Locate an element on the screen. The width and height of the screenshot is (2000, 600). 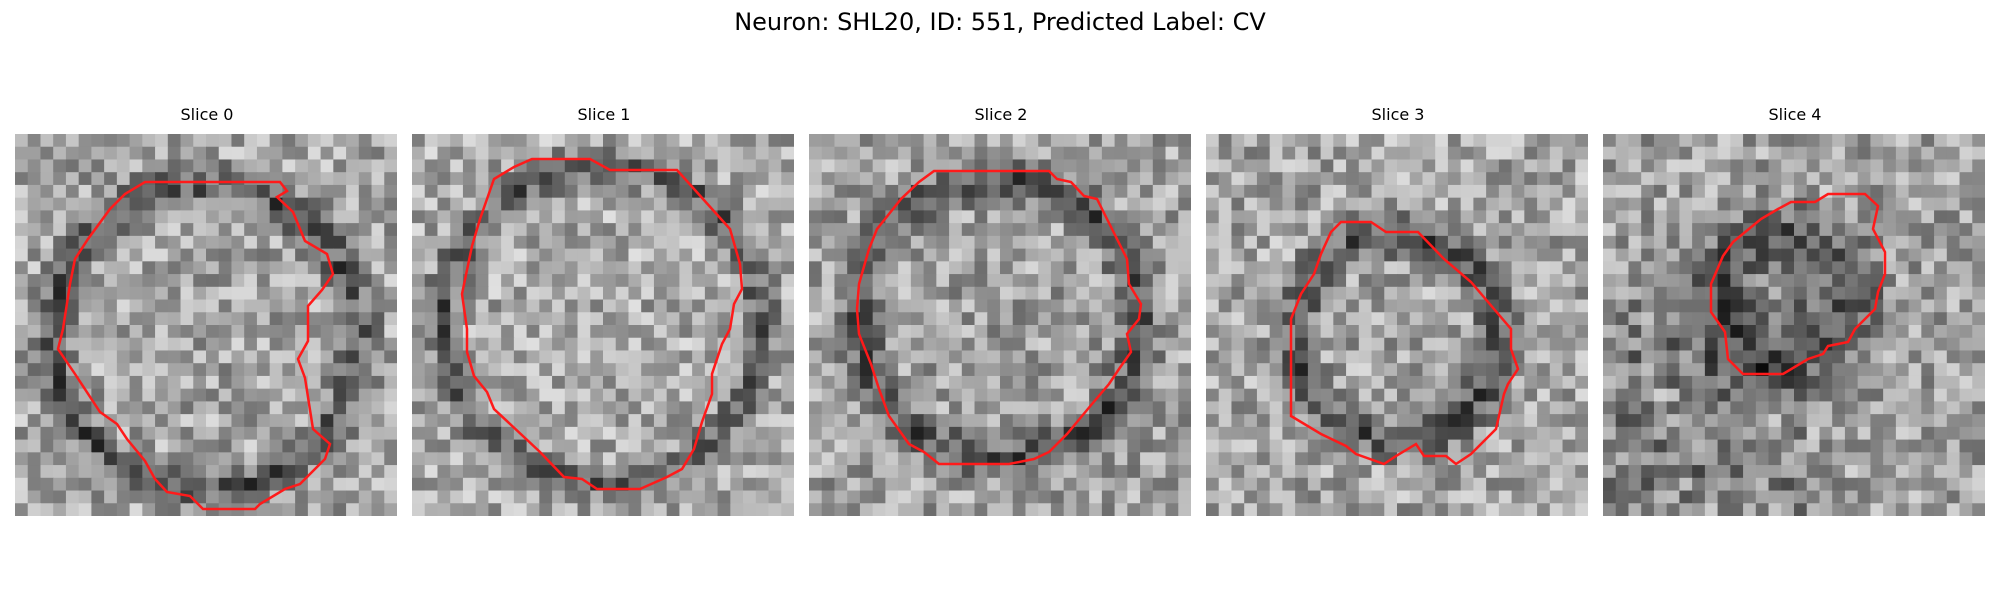
slice-panel-0: Slice 0 is located at coordinates (207, 310).